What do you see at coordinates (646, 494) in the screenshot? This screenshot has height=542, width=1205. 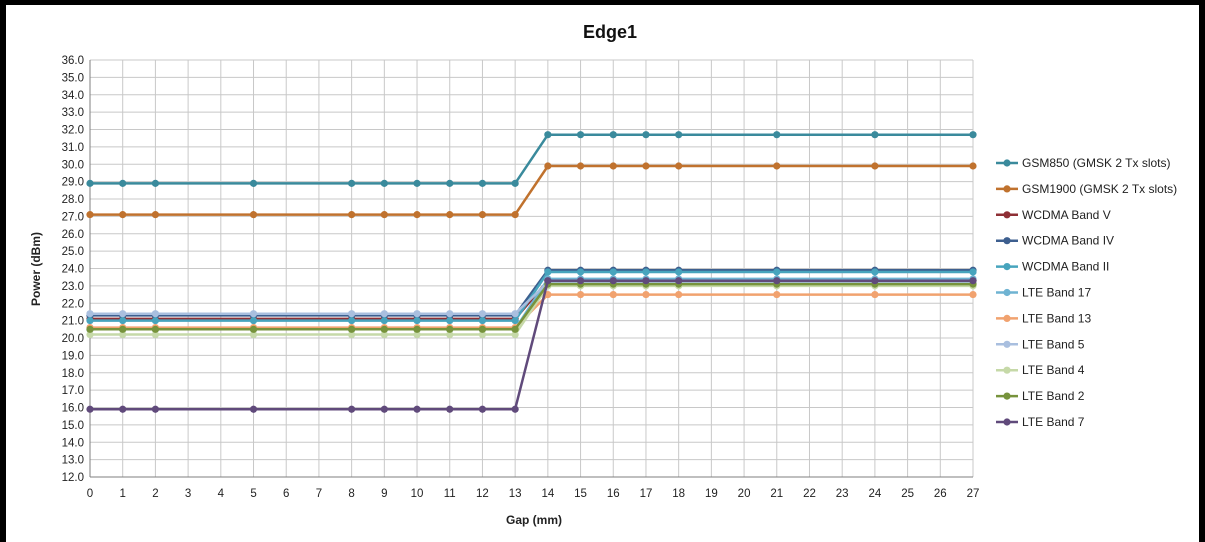 I see `x-tick-label: 17` at bounding box center [646, 494].